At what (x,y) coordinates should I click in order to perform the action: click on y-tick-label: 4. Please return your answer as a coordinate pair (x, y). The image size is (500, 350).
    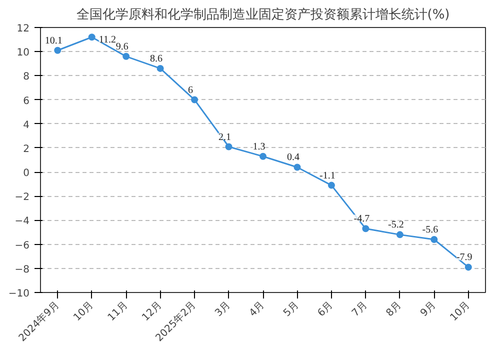
    Looking at the image, I should click on (26, 125).